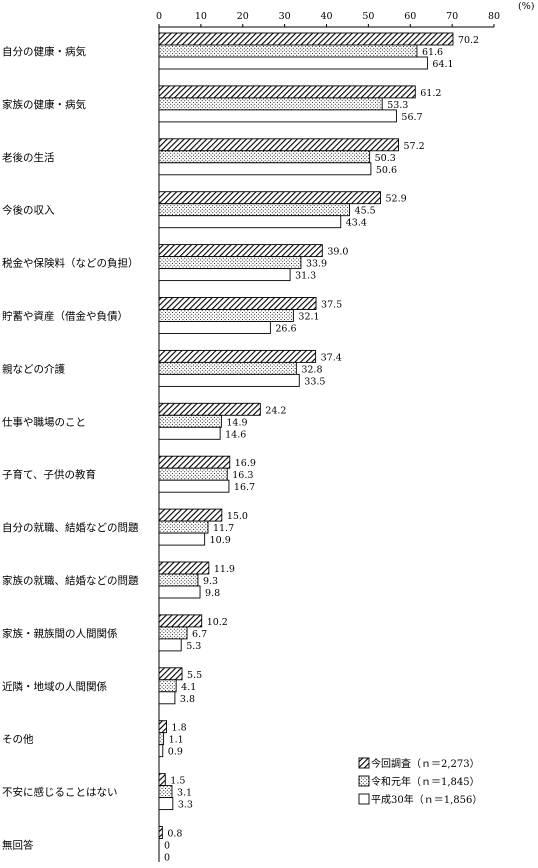  I want to click on value-label: 33.9, so click(316, 264).